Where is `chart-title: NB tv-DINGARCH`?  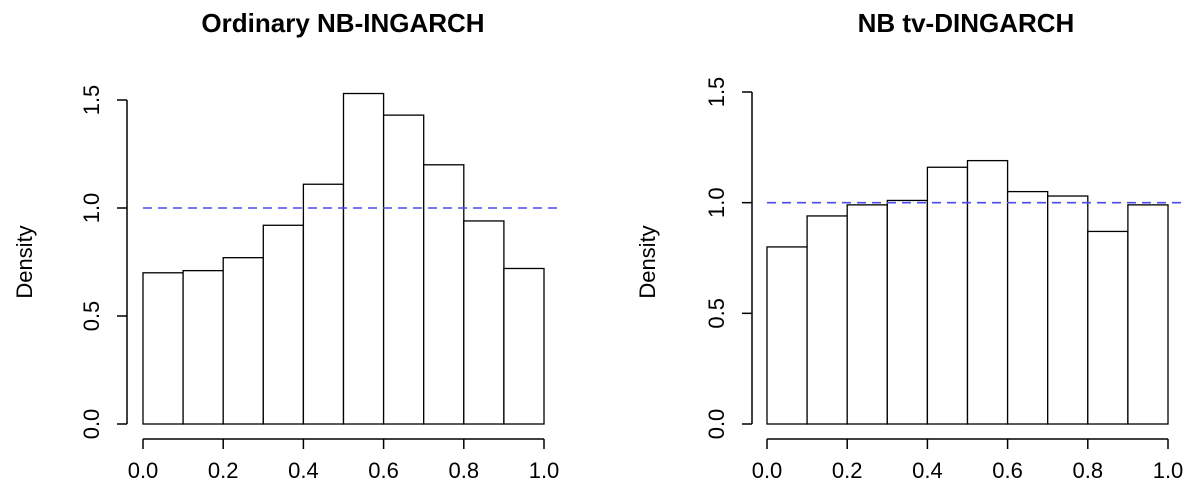 chart-title: NB tv-DINGARCH is located at coordinates (966, 23).